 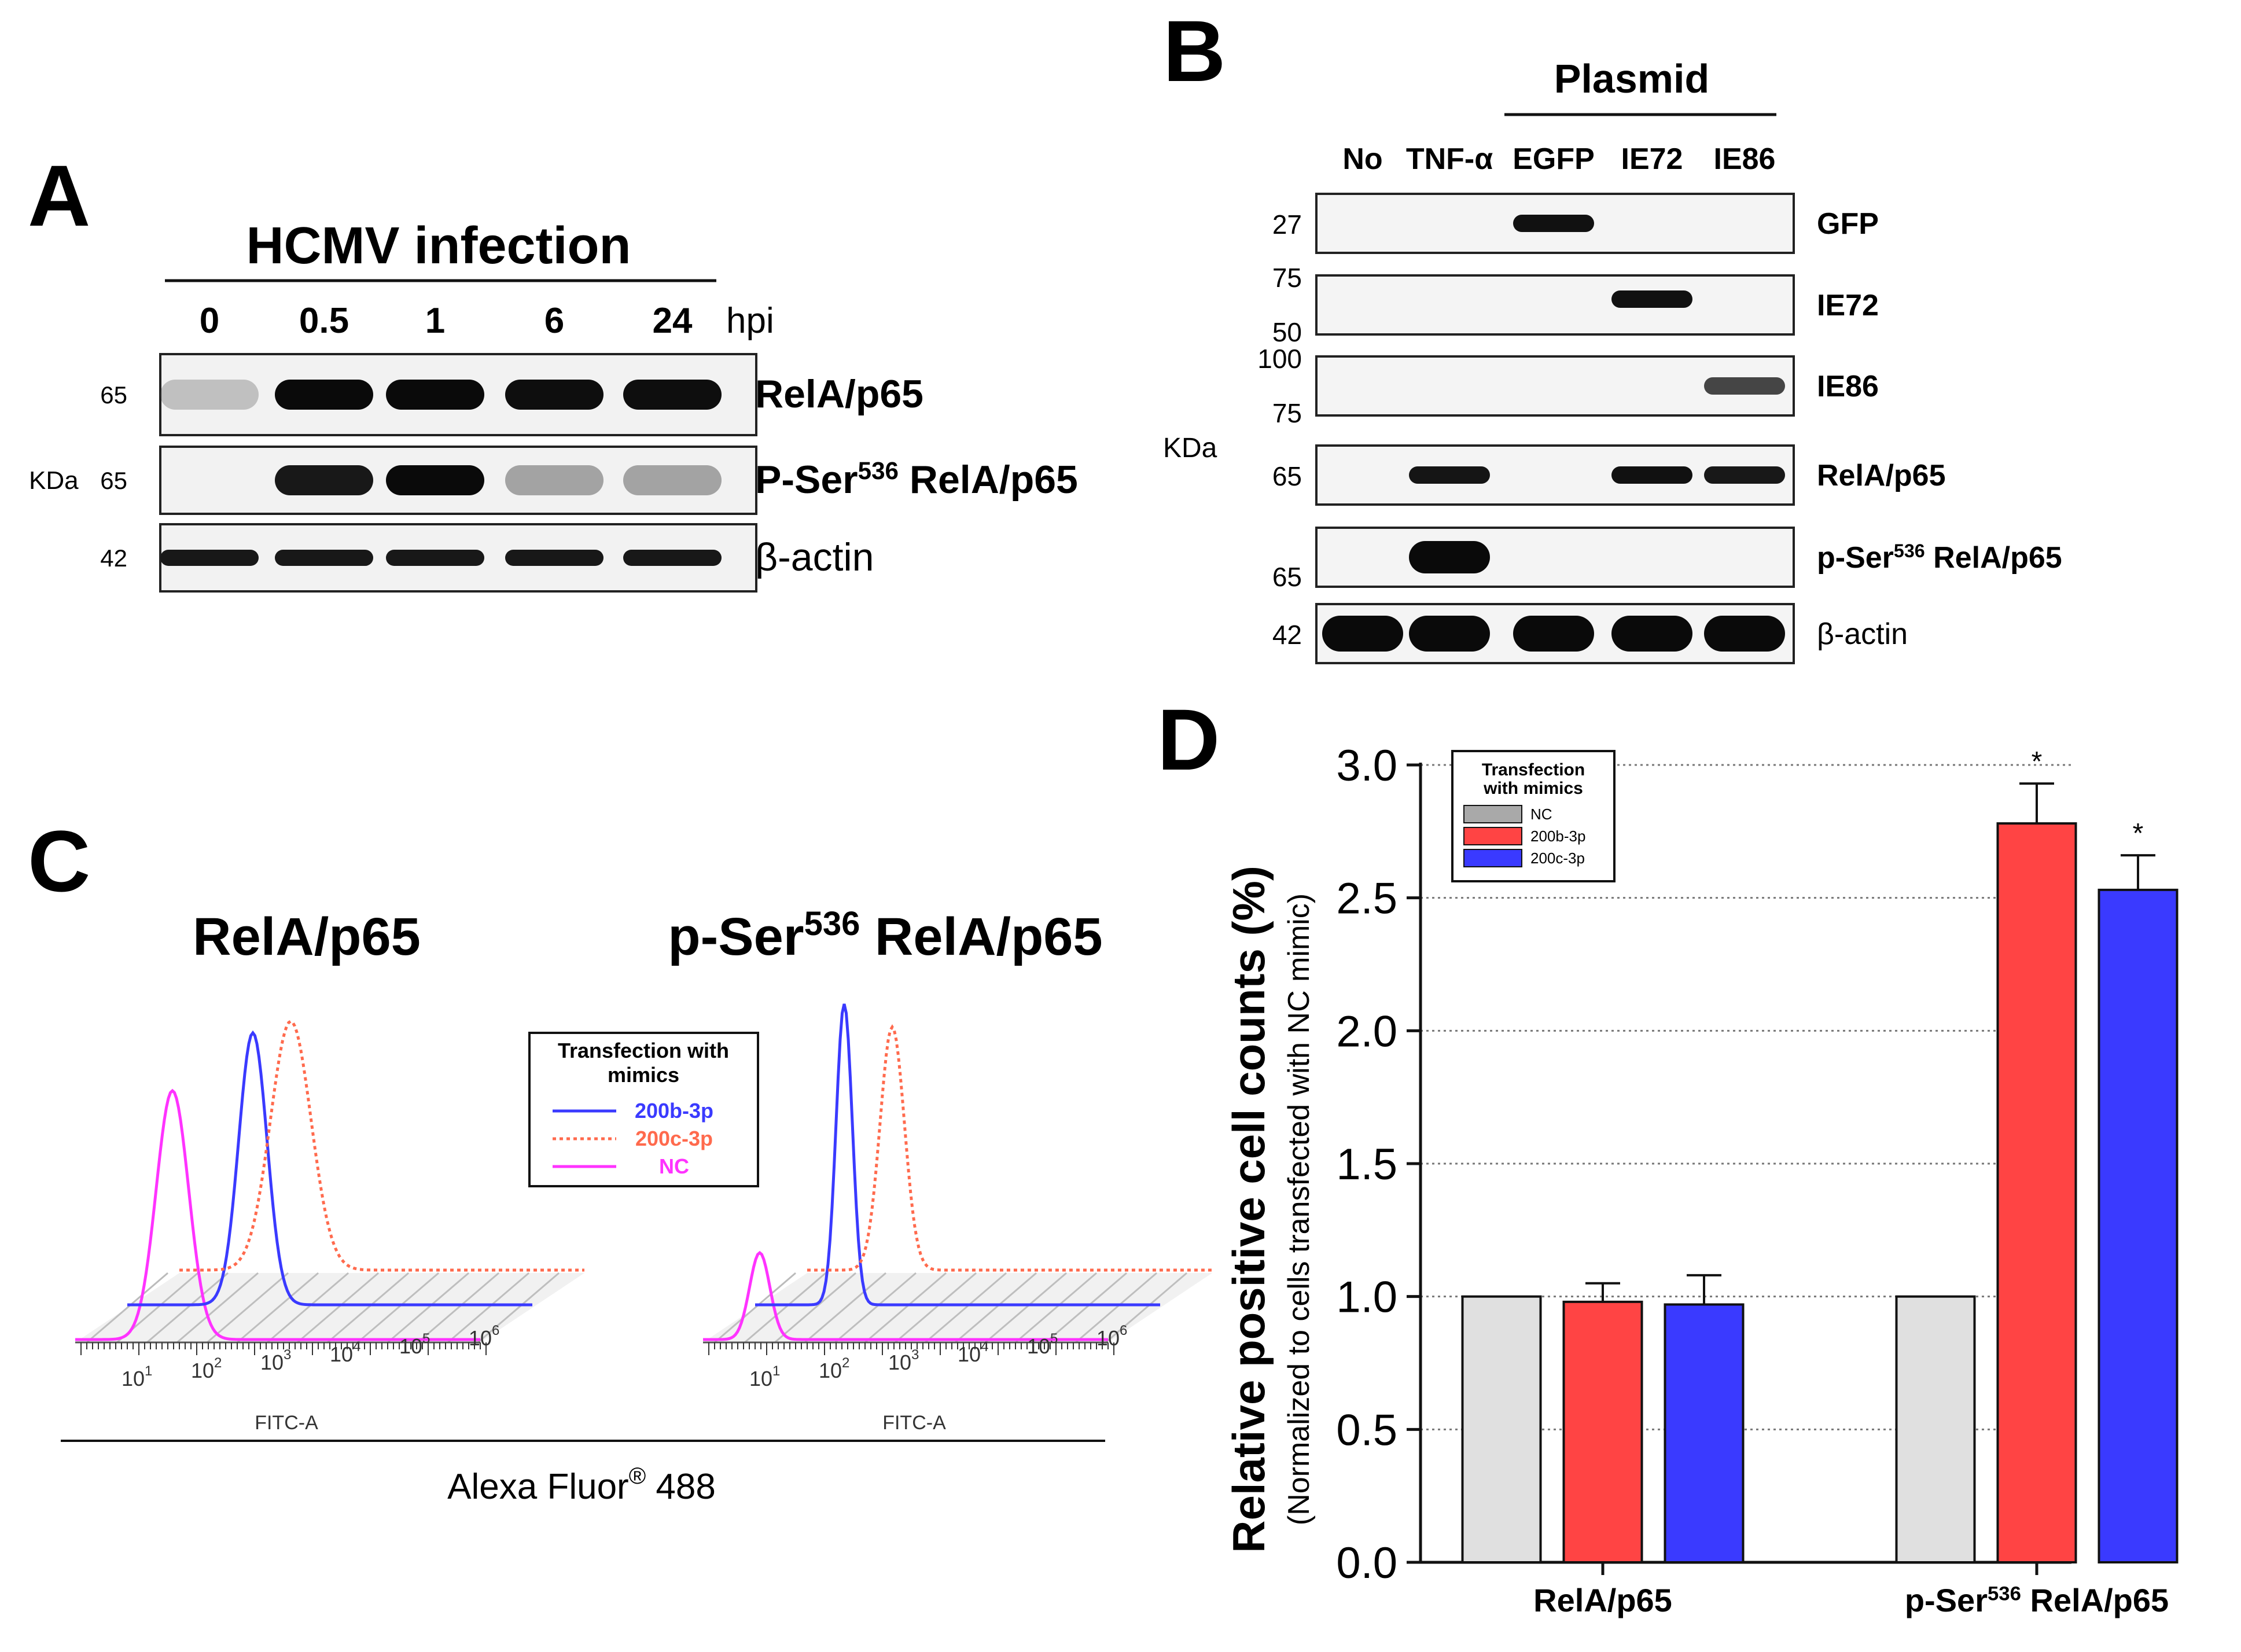 I want to click on chart-legend-label: NC, so click(x=1541, y=814).